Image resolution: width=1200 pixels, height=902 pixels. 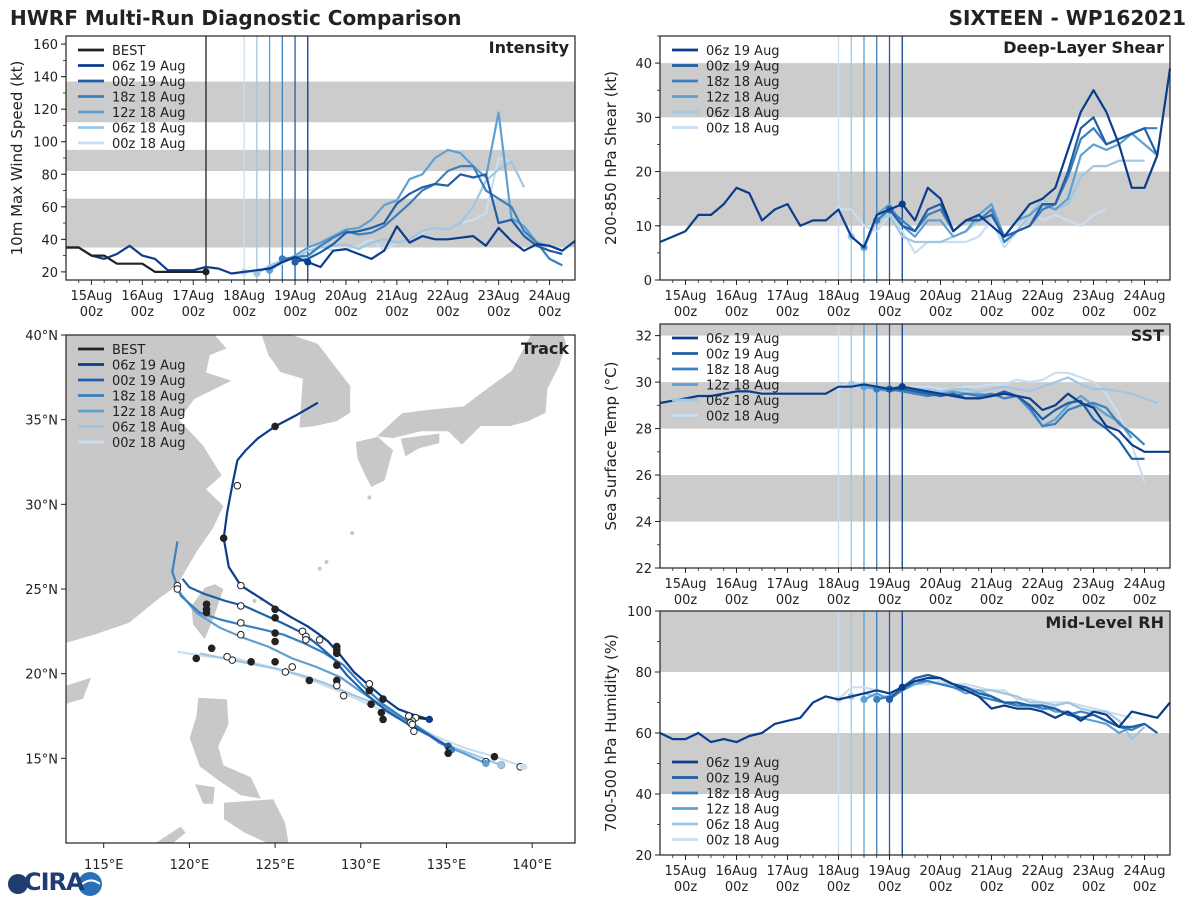 What do you see at coordinates (643, 227) in the screenshot?
I see `y-tick-label: 10` at bounding box center [643, 227].